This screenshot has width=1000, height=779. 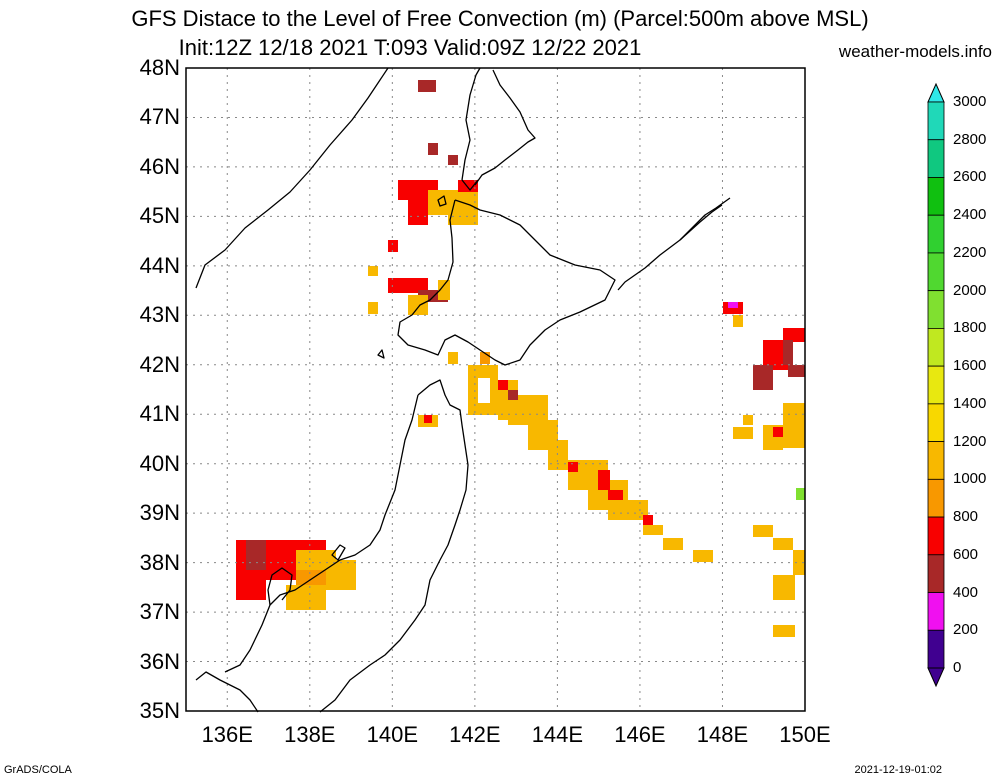 What do you see at coordinates (159, 710) in the screenshot?
I see `lat-label: 35N` at bounding box center [159, 710].